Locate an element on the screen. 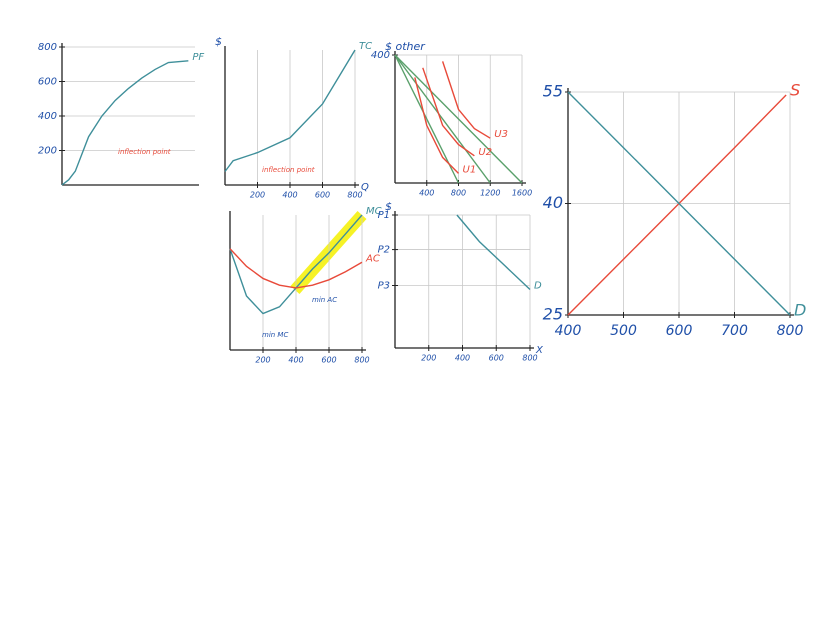  y-tick-label: 800 is located at coordinates (47, 47).